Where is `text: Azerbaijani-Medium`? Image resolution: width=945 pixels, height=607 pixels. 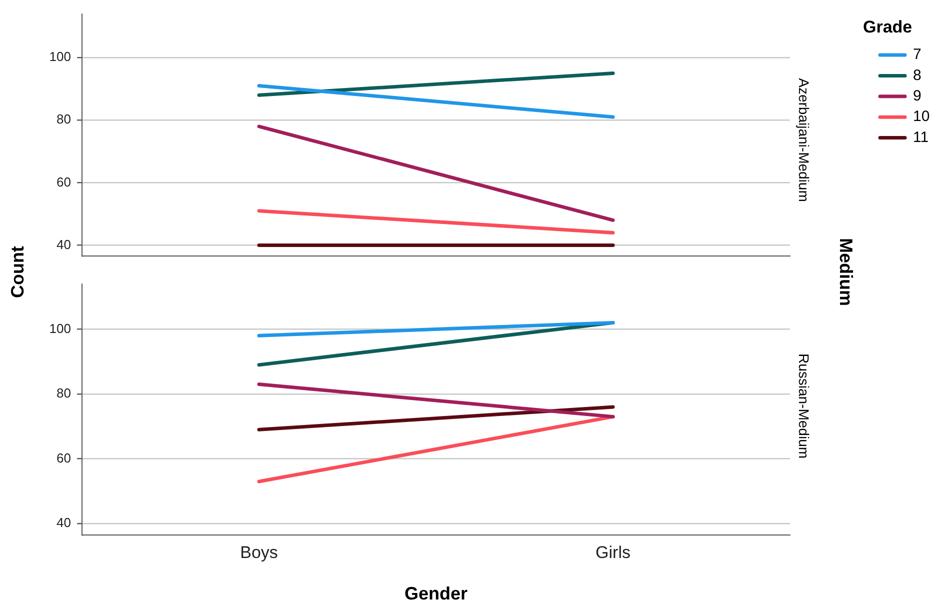 text: Azerbaijani-Medium is located at coordinates (804, 140).